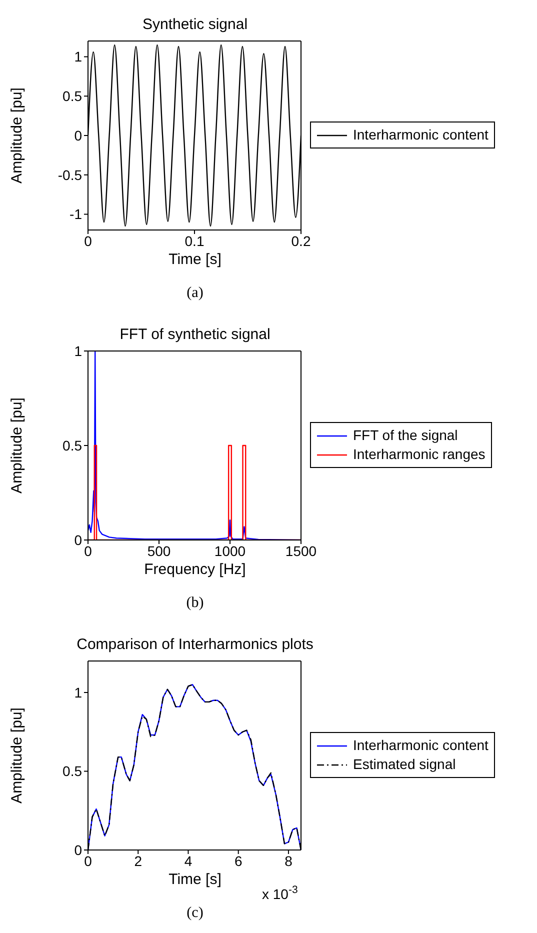  Describe the element at coordinates (419, 454) in the screenshot. I see `legend-label: Interharmonic ranges` at that location.